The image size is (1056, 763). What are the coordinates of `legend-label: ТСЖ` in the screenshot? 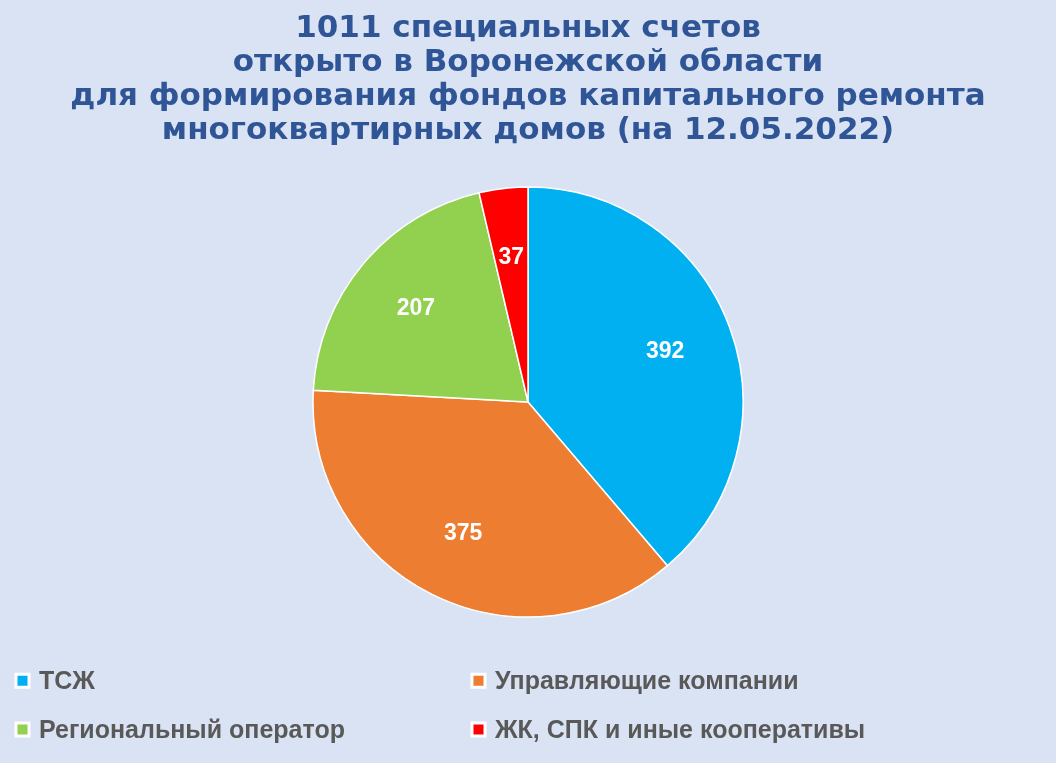 It's located at (67, 679).